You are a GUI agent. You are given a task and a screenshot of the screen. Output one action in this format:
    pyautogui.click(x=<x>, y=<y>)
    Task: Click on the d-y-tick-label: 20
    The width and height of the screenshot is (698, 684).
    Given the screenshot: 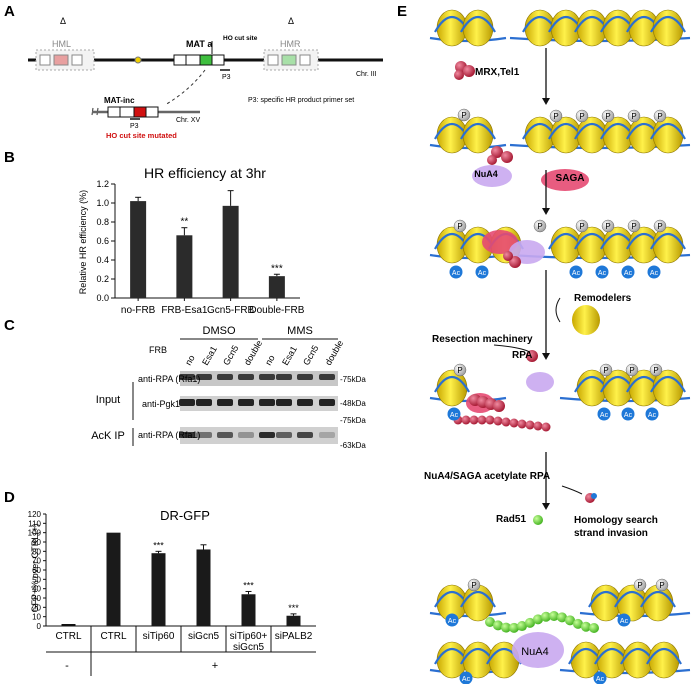 What is the action you would take?
    pyautogui.click(x=36, y=607)
    